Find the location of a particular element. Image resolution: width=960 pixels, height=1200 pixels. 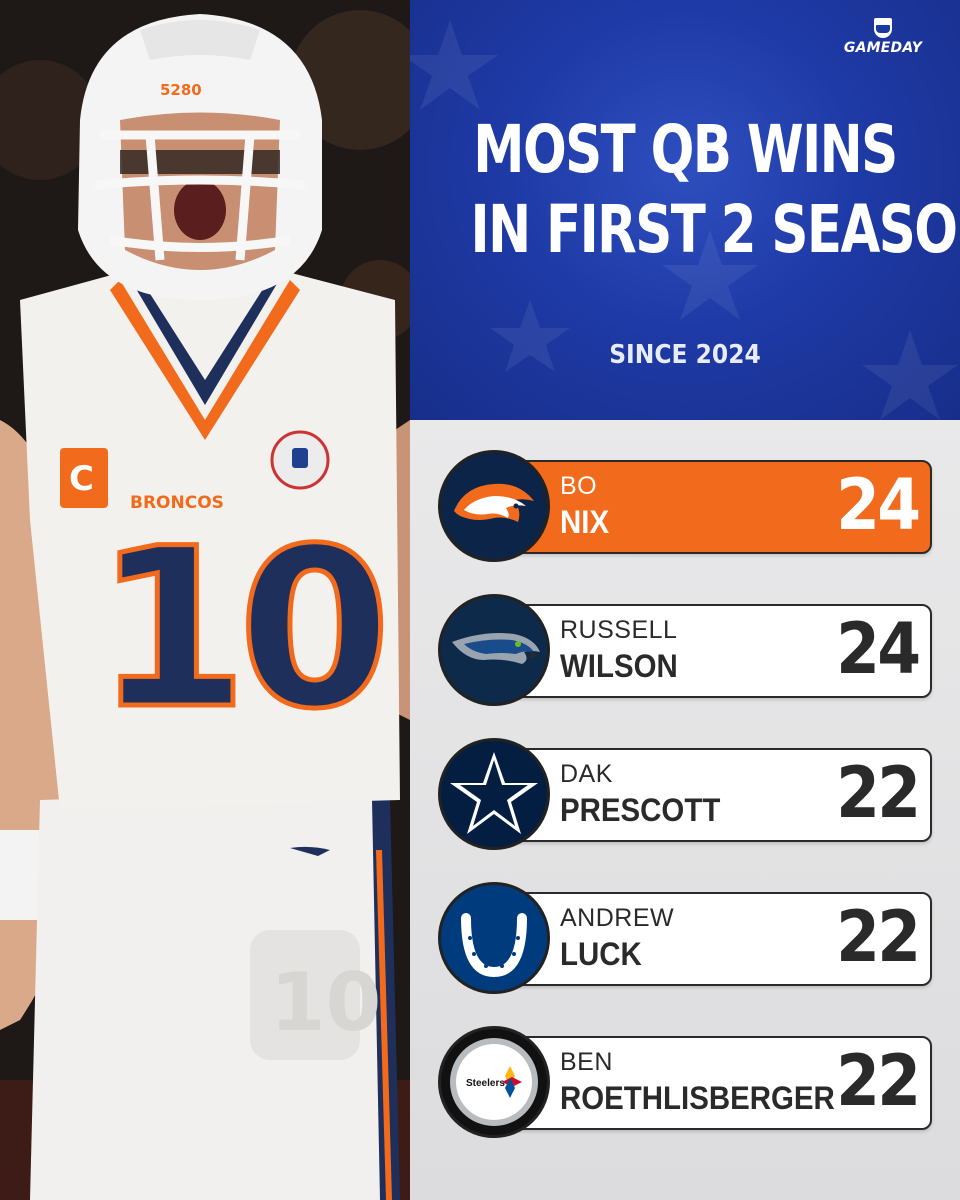

nfl-gameday-brand: GAMEDAY is located at coordinates (883, 37).